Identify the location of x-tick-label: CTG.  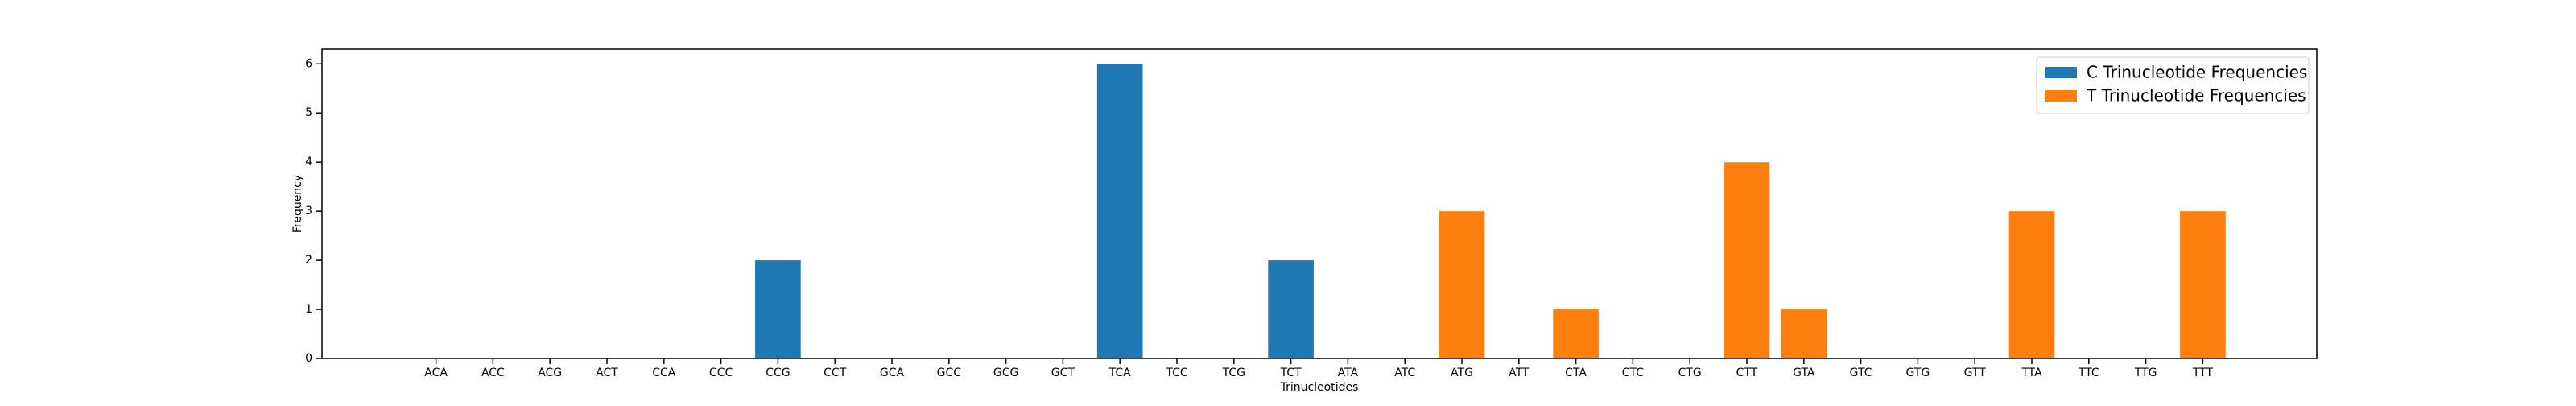
(1690, 373).